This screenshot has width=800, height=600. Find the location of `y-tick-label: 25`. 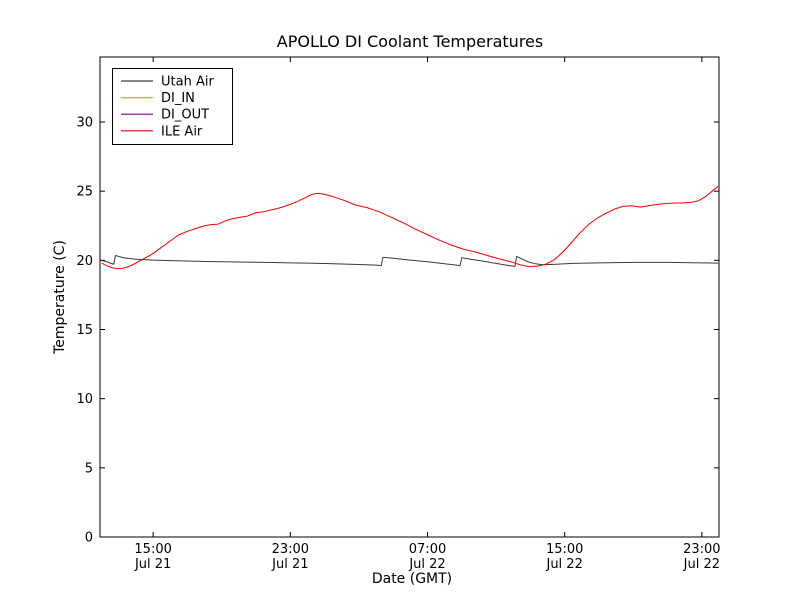

y-tick-label: 25 is located at coordinates (84, 192).